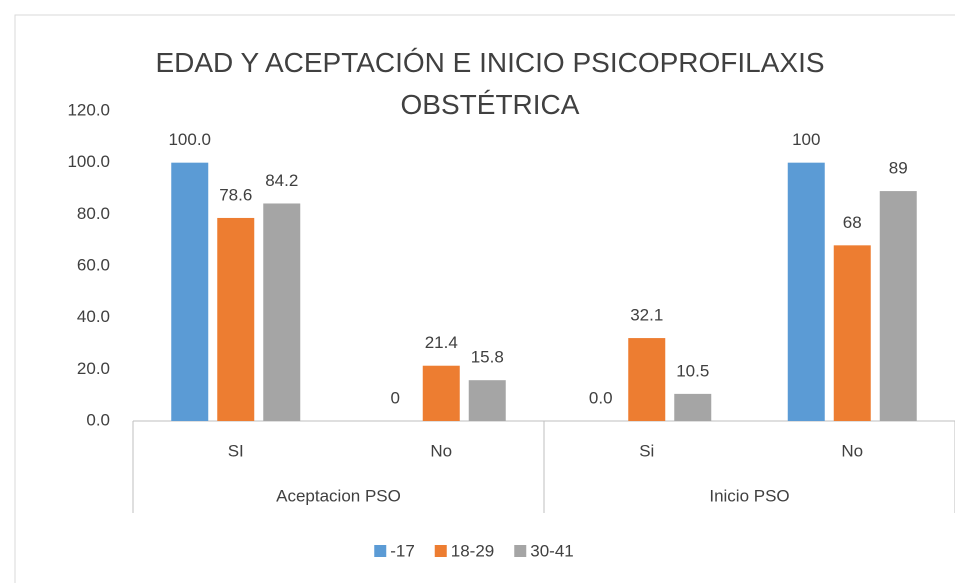 The width and height of the screenshot is (955, 583). What do you see at coordinates (93, 264) in the screenshot?
I see `y-tick-label: 60.0` at bounding box center [93, 264].